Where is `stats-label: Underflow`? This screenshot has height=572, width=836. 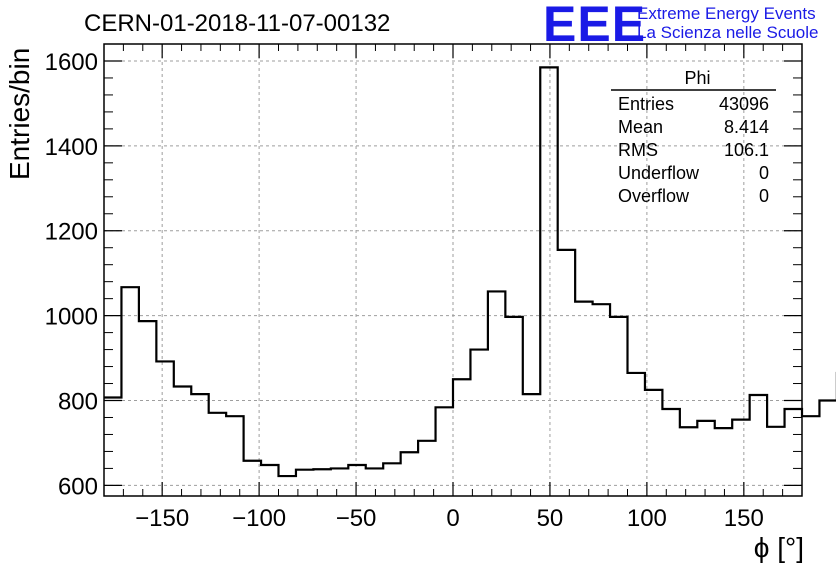 stats-label: Underflow is located at coordinates (659, 173).